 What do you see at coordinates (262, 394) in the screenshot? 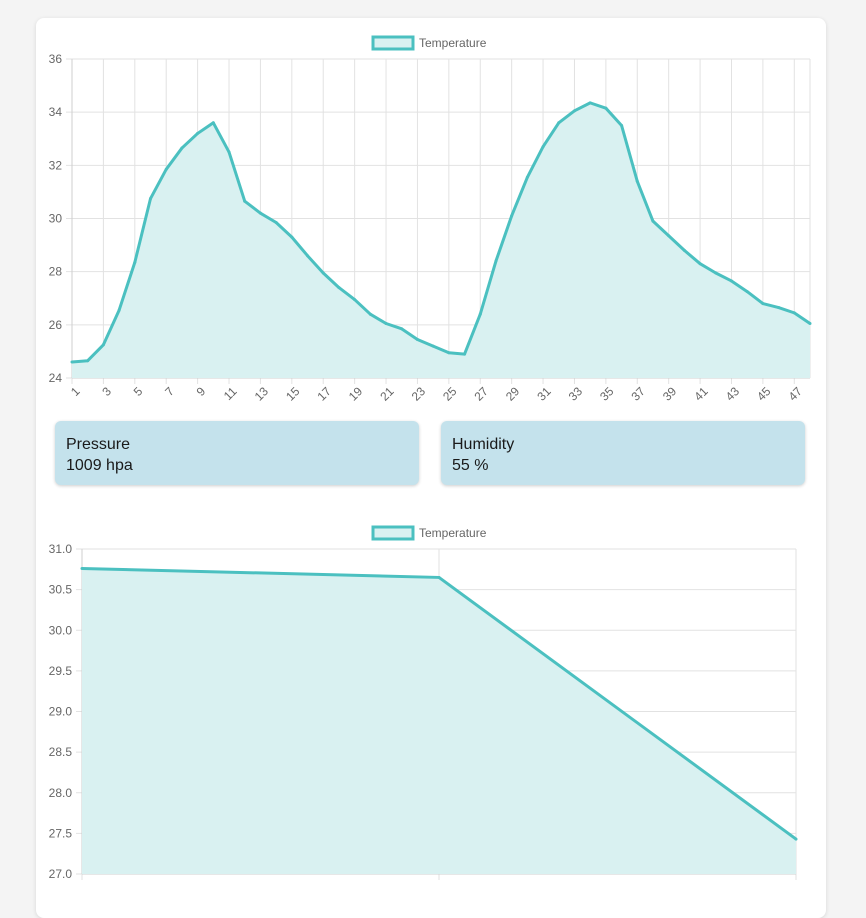
I see `x-tick-label: 13` at bounding box center [262, 394].